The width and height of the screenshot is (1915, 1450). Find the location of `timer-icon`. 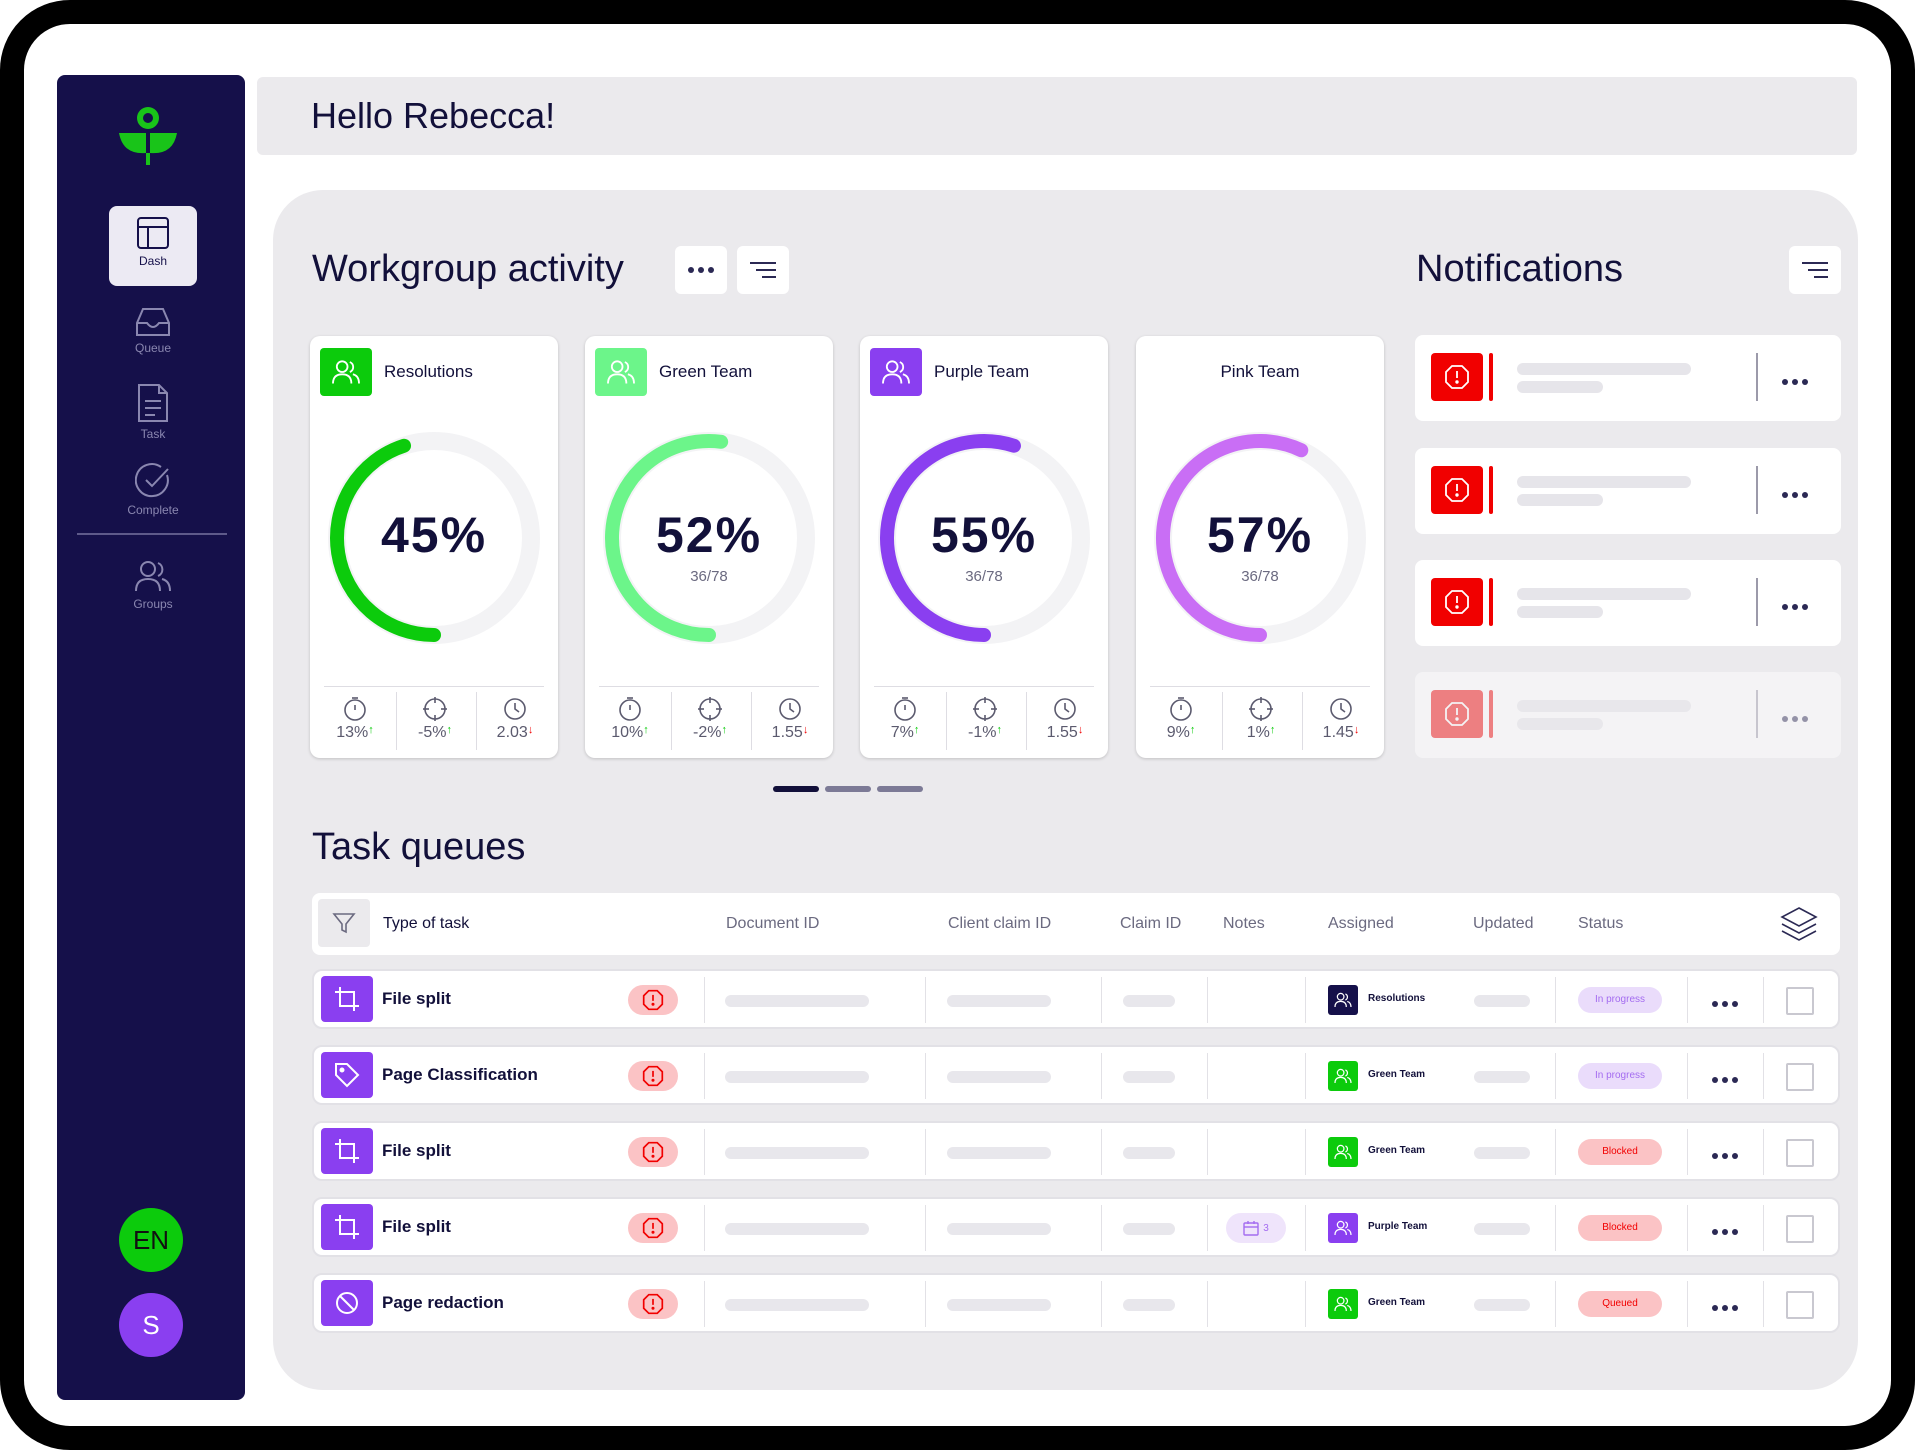

timer-icon is located at coordinates (630, 709).